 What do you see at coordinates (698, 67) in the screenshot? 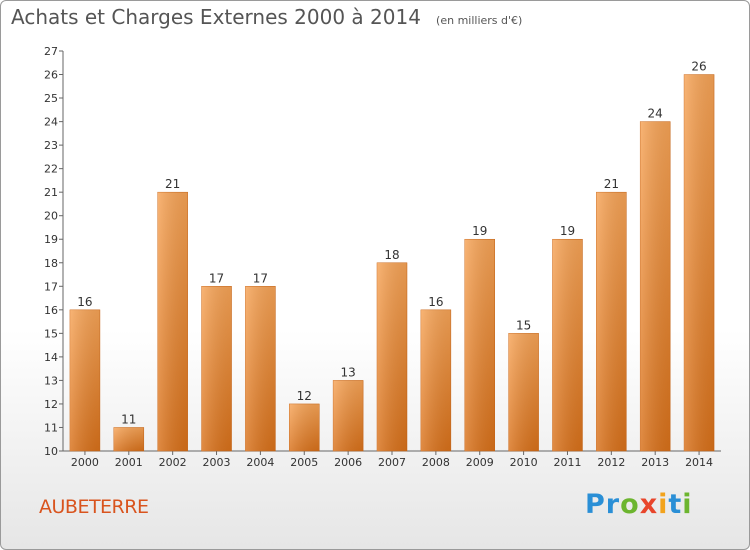
I see `value-label: 26` at bounding box center [698, 67].